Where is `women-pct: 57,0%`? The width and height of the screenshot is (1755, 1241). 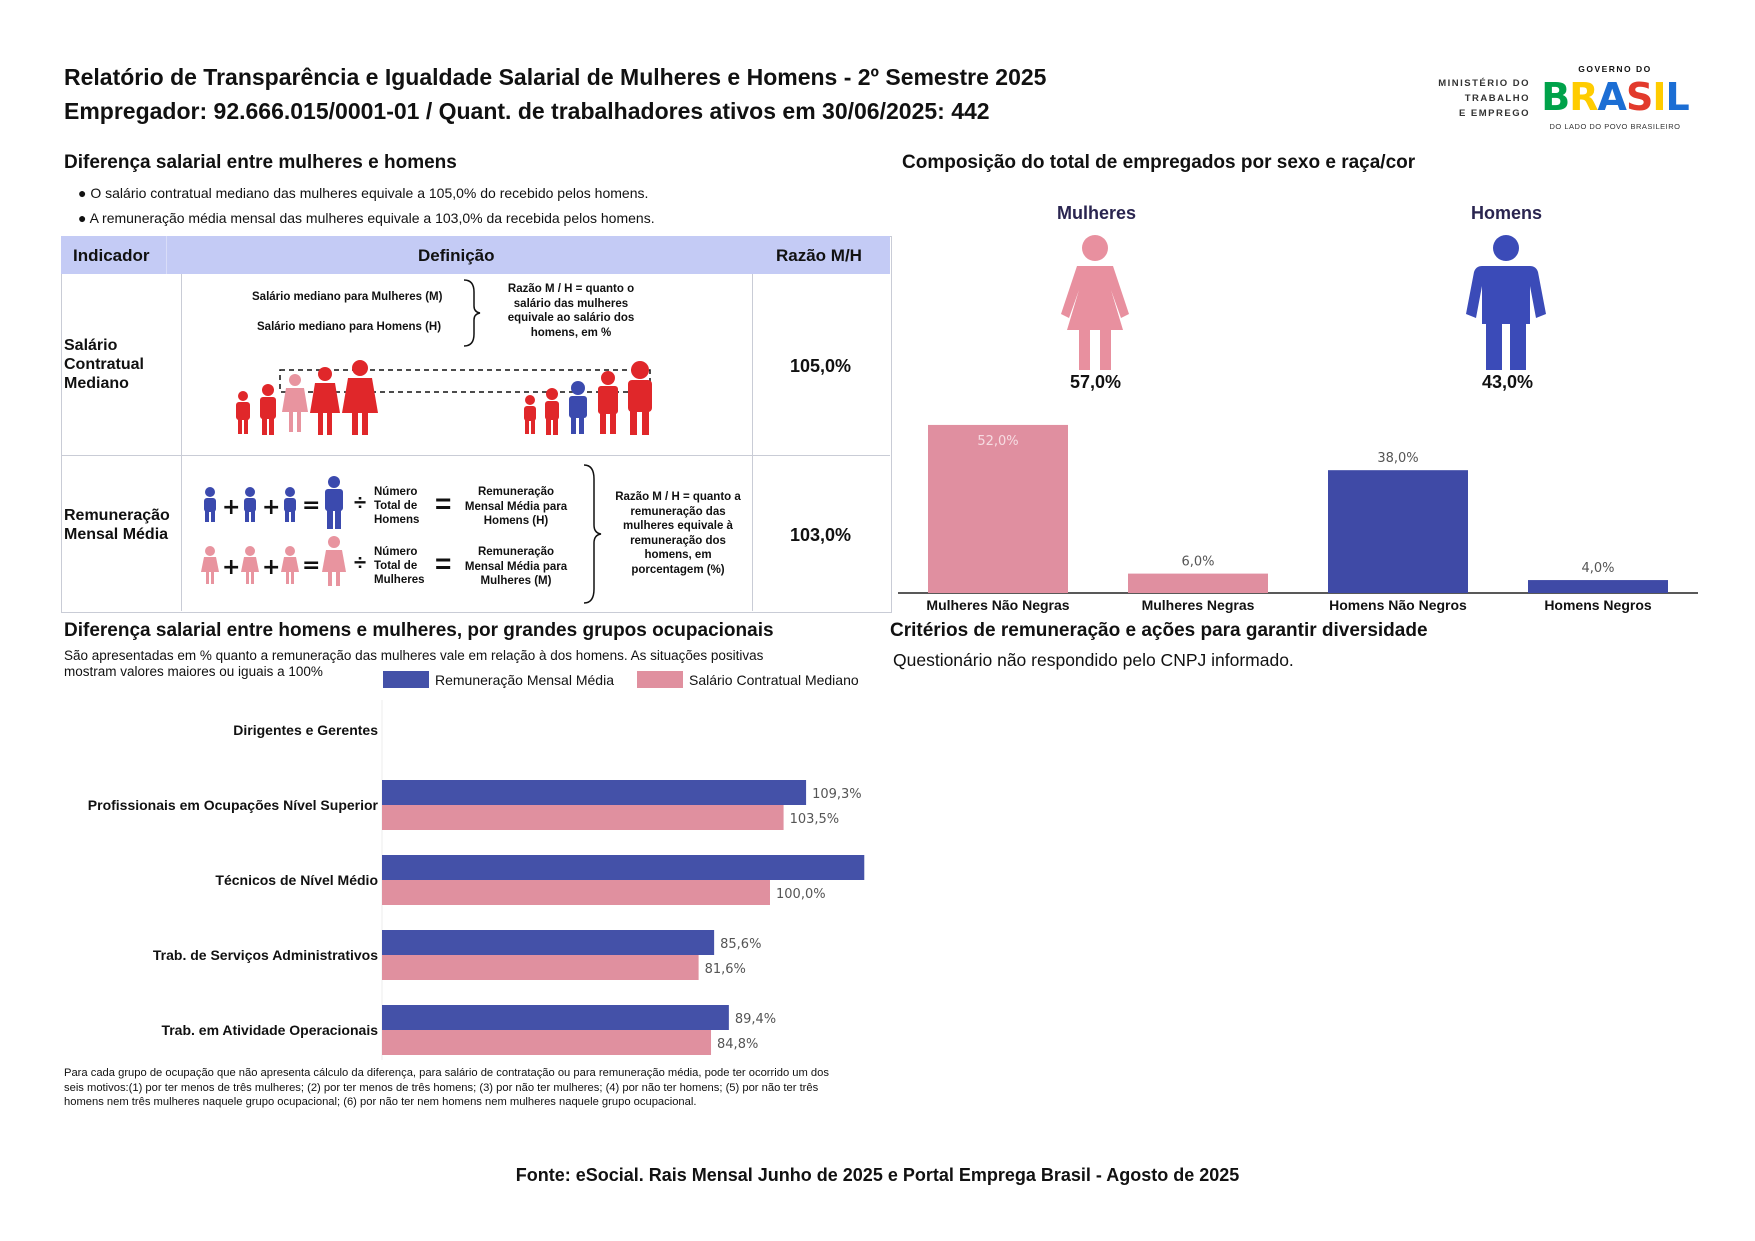
women-pct: 57,0% is located at coordinates (1096, 382).